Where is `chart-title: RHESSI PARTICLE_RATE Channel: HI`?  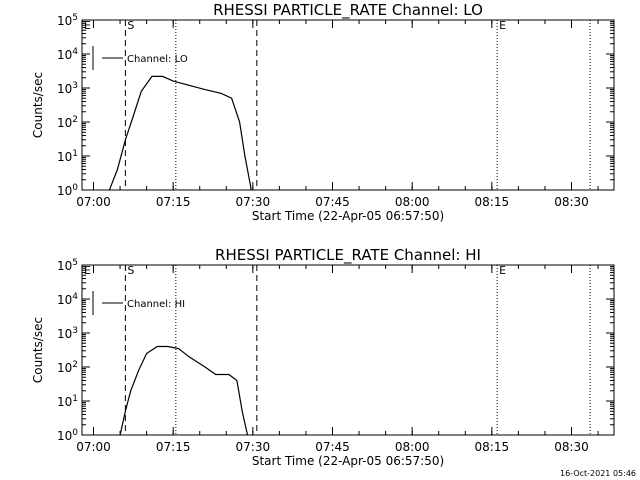
chart-title: RHESSI PARTICLE_RATE Channel: HI is located at coordinates (348, 255).